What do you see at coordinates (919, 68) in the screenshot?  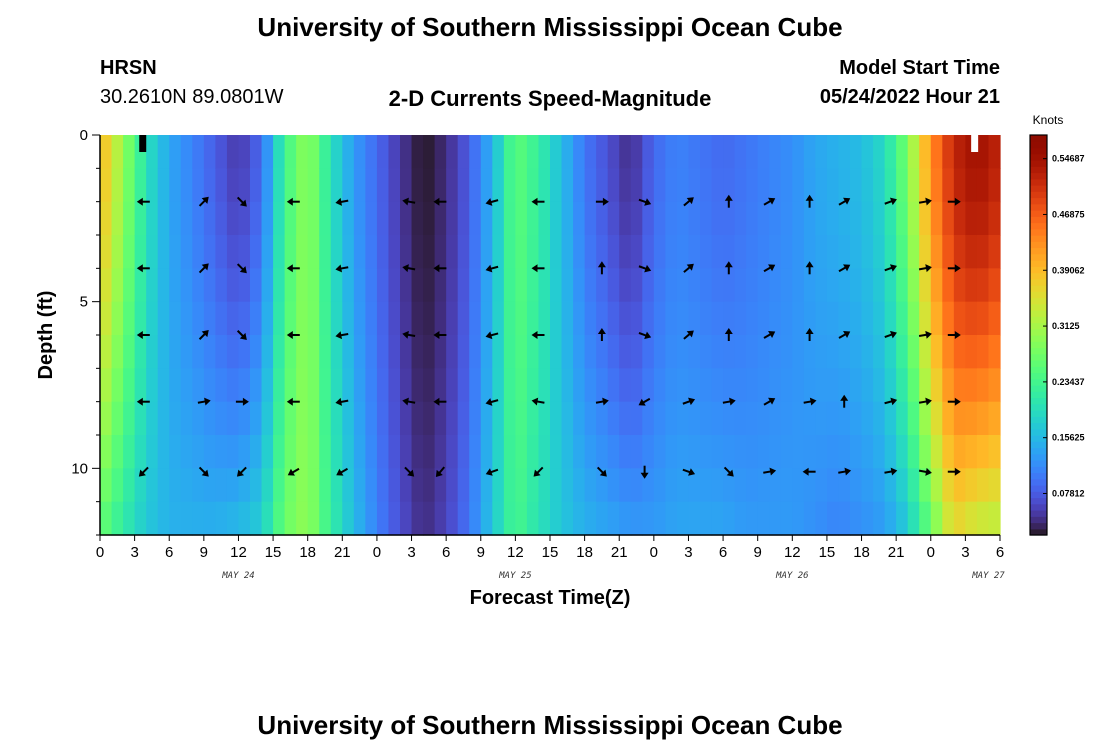 I see `model-start-label: Model Start Time` at bounding box center [919, 68].